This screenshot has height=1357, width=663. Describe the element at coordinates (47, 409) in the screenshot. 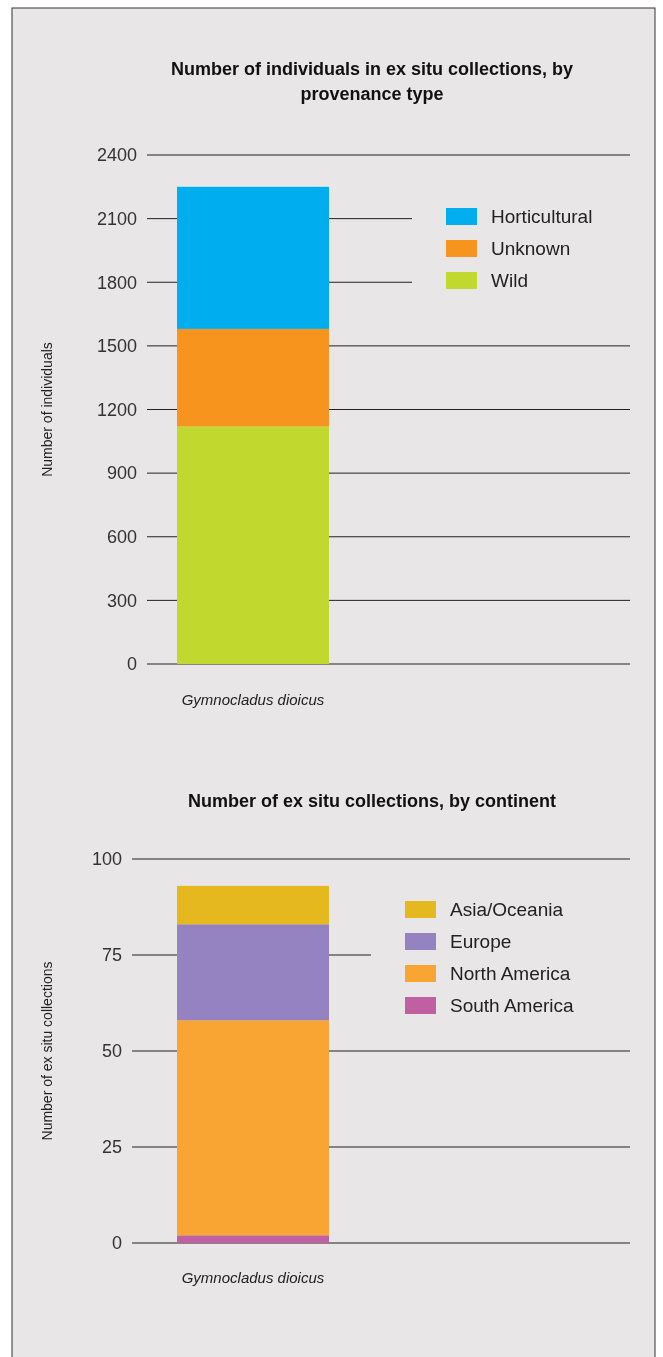

I see `y-axis-title: Number of individuals` at that location.